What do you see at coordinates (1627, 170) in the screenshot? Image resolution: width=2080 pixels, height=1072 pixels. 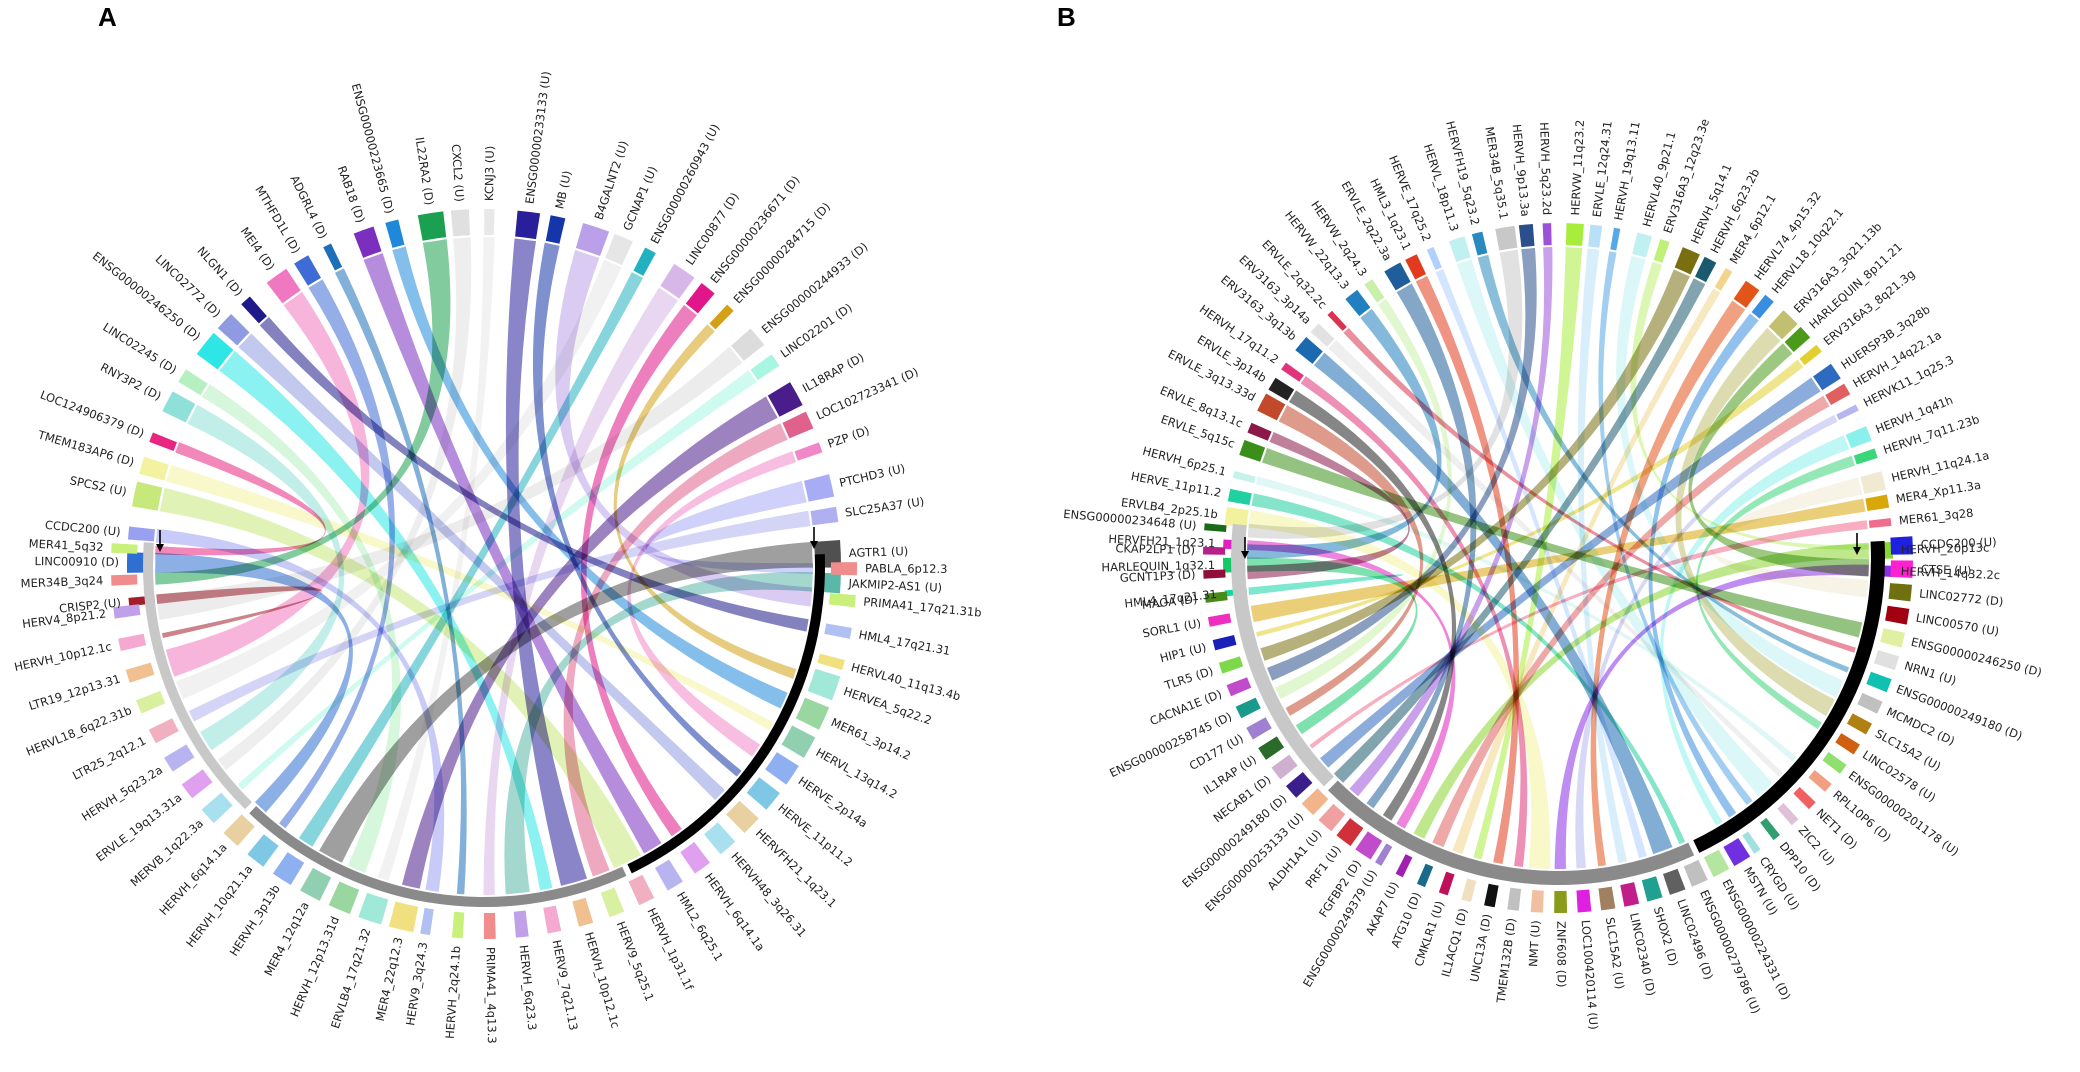 I see `segment-label: HERVH_19q13.11` at bounding box center [1627, 170].